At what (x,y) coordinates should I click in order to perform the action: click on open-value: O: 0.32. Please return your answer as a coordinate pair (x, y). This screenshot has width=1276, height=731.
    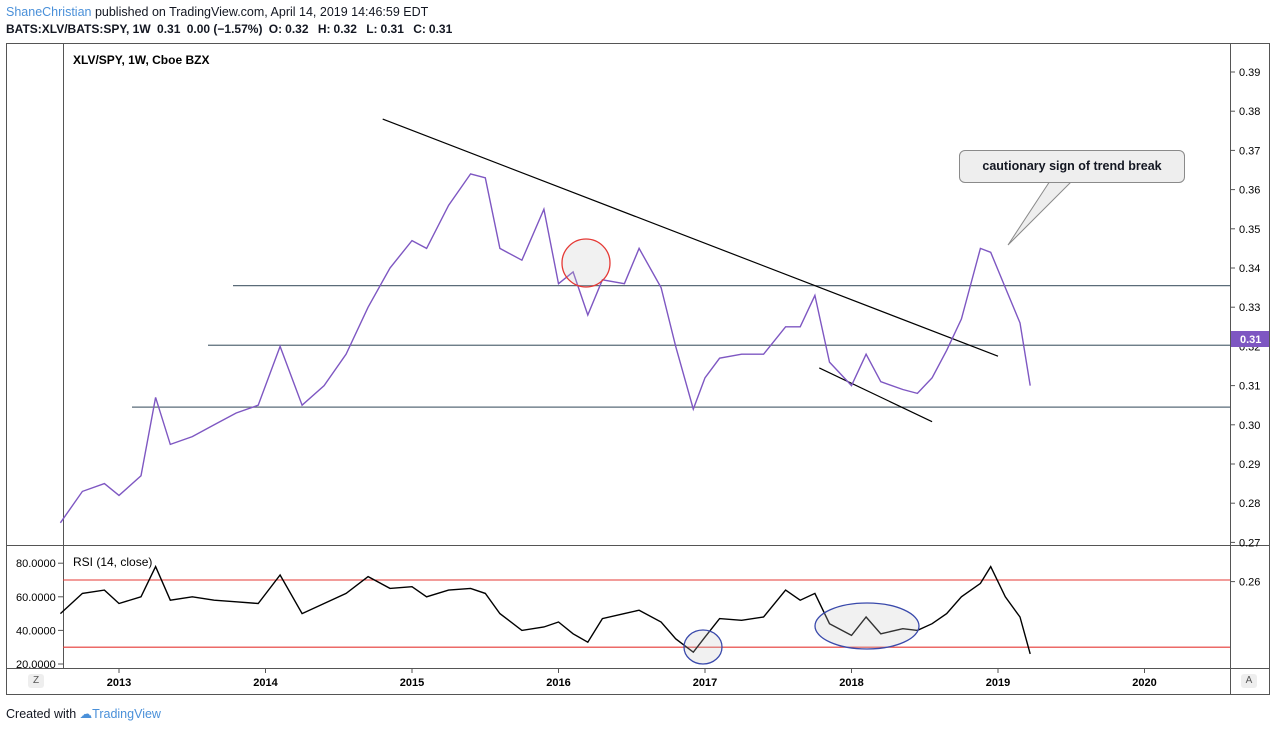
    Looking at the image, I should click on (288, 29).